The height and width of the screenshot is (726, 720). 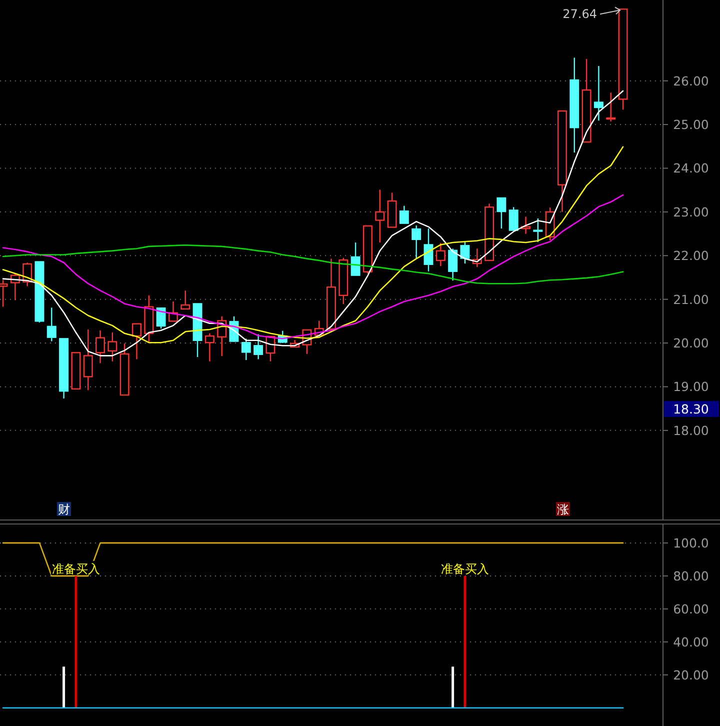 I want to click on y-tick-label: 24.00, so click(x=691, y=168).